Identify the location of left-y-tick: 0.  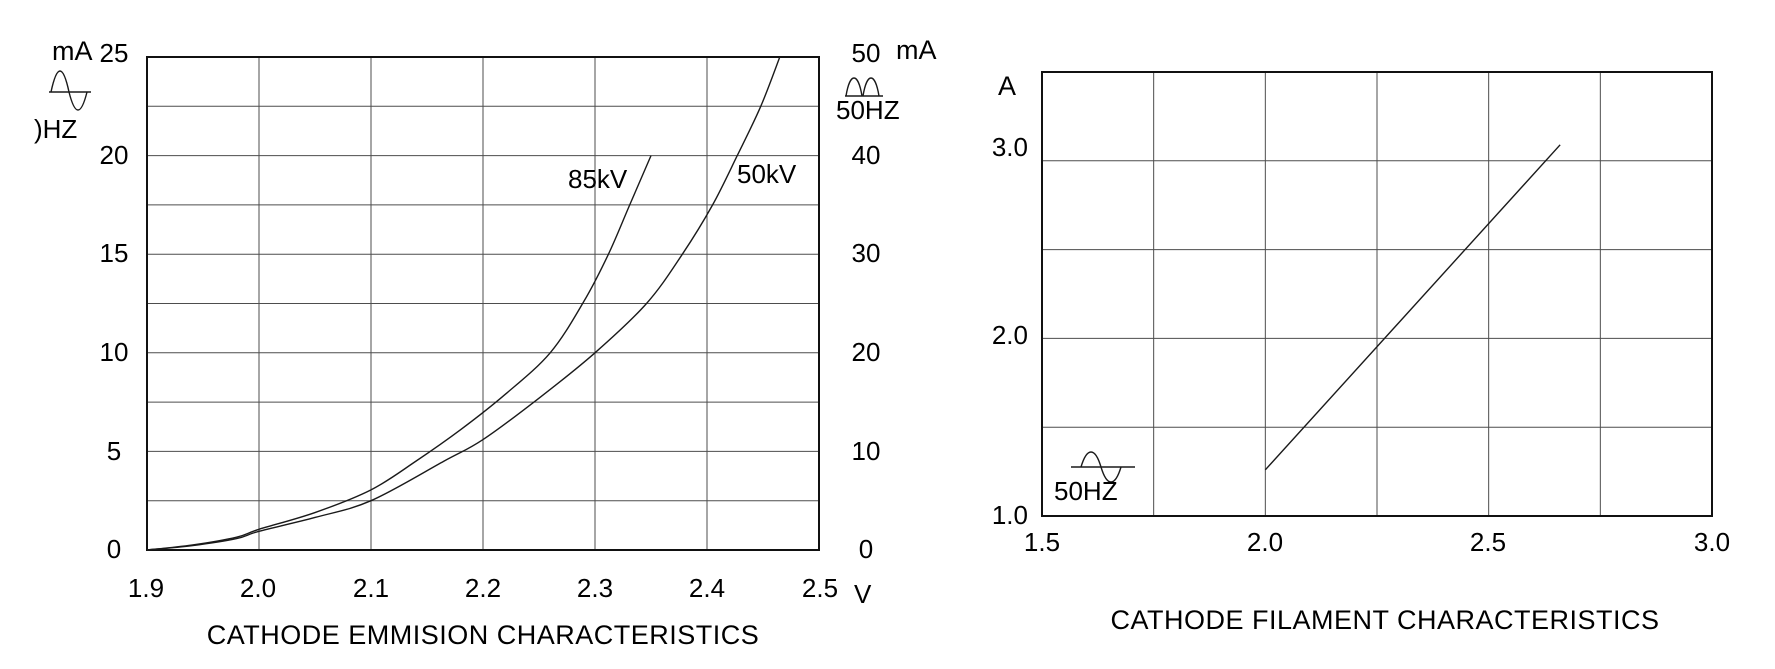
(114, 549).